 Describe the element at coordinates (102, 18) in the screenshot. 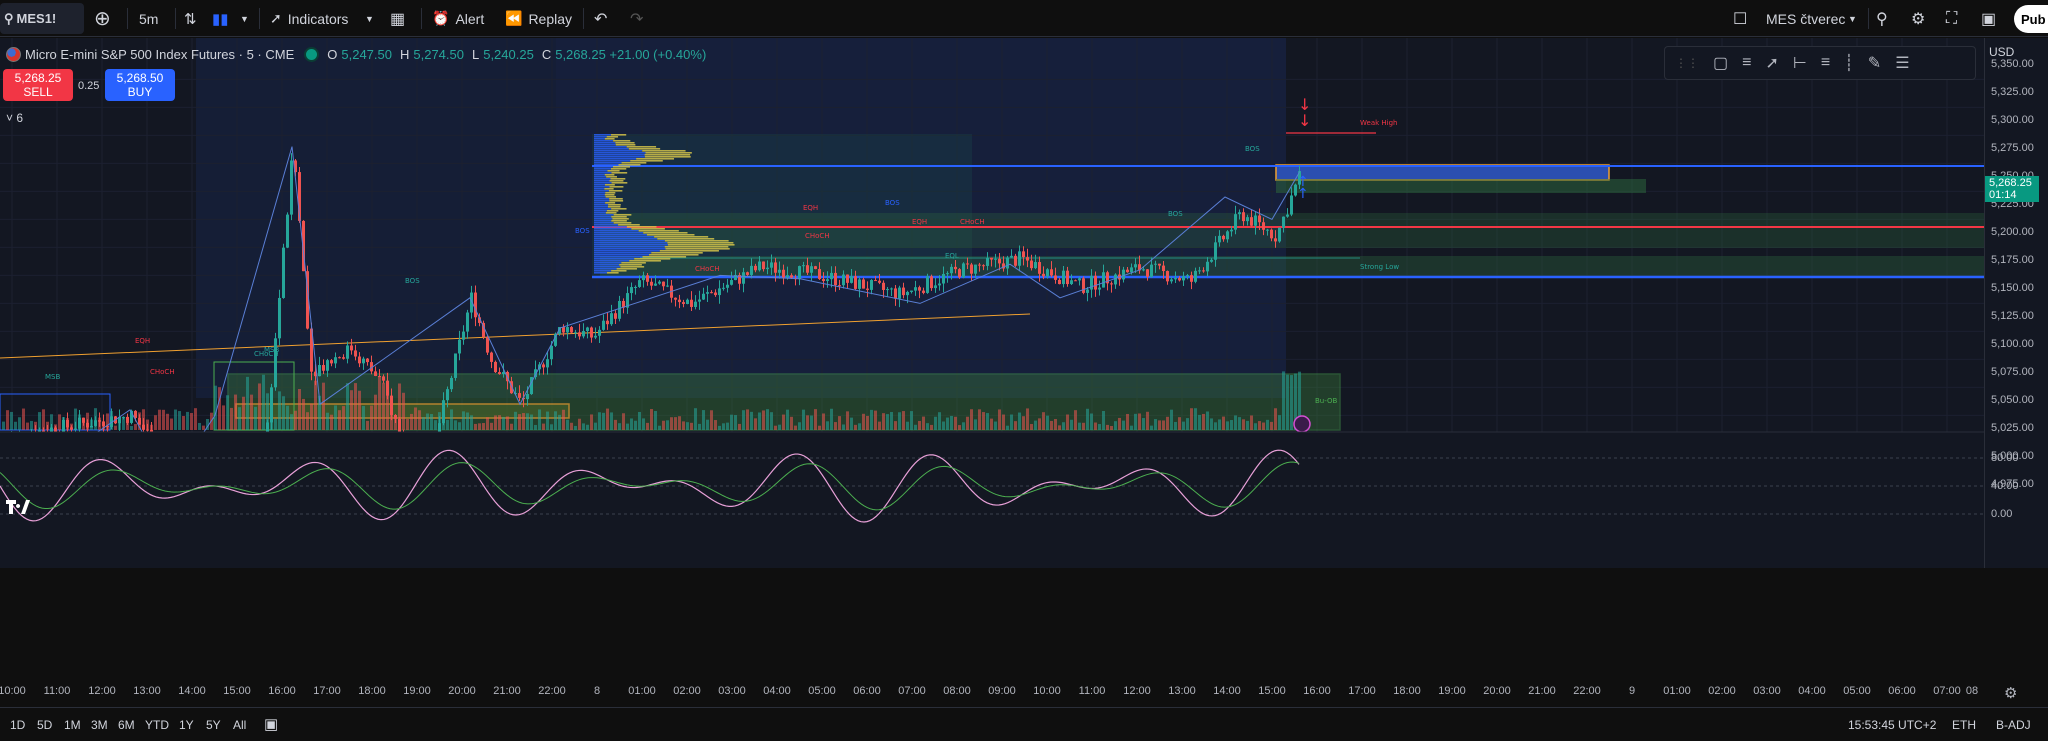

I see `add-symbol-button: ⊕` at that location.